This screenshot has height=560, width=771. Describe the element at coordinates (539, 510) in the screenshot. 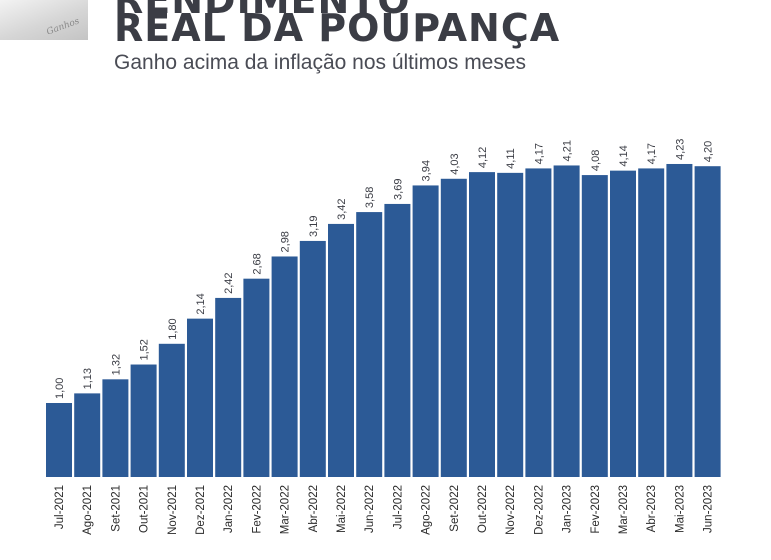

I see `x-tick-label: Dez-2022` at that location.